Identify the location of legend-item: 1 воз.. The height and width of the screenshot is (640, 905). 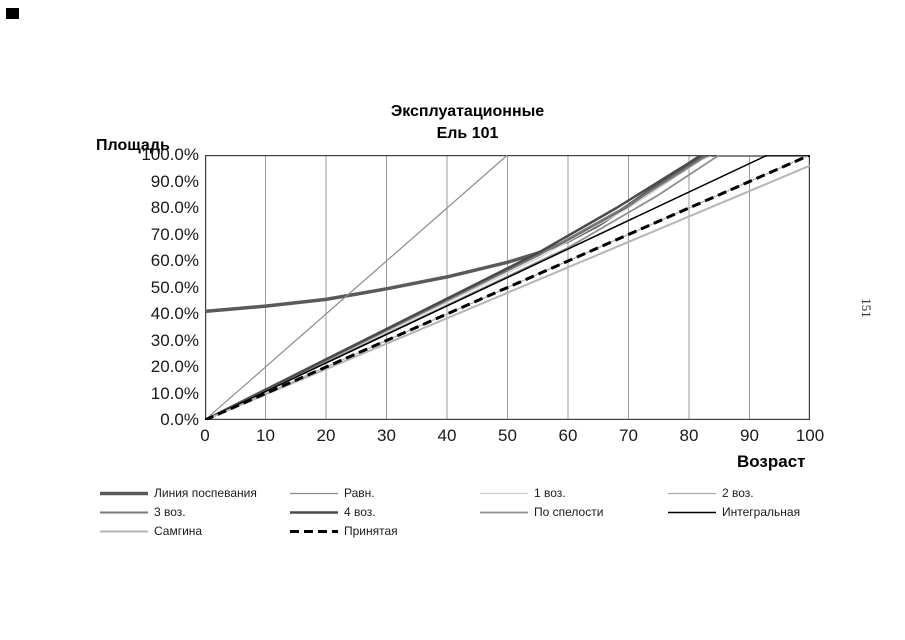
(523, 493).